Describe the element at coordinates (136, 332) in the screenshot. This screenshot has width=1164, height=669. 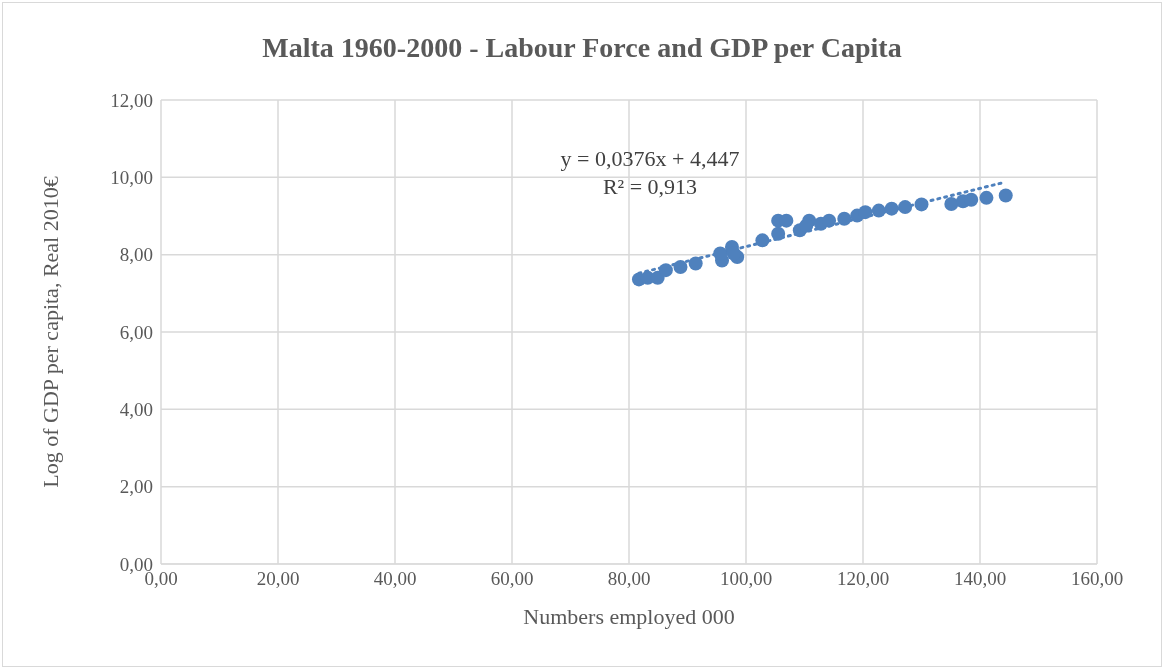
I see `y-tick-label: 6,00` at that location.